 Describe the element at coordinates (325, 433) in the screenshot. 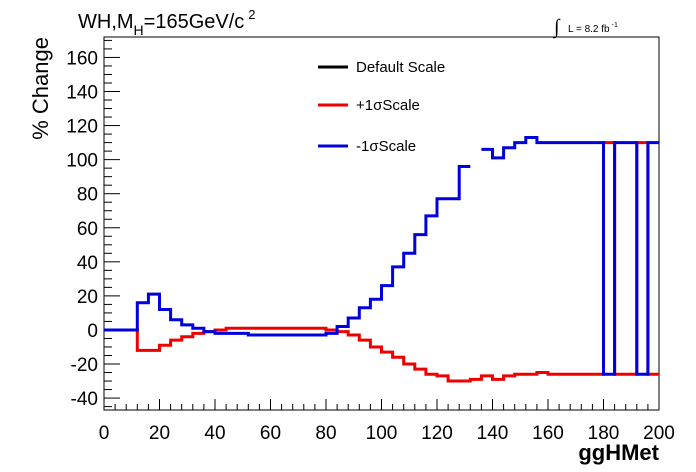

I see `x-tick-label: 80` at that location.